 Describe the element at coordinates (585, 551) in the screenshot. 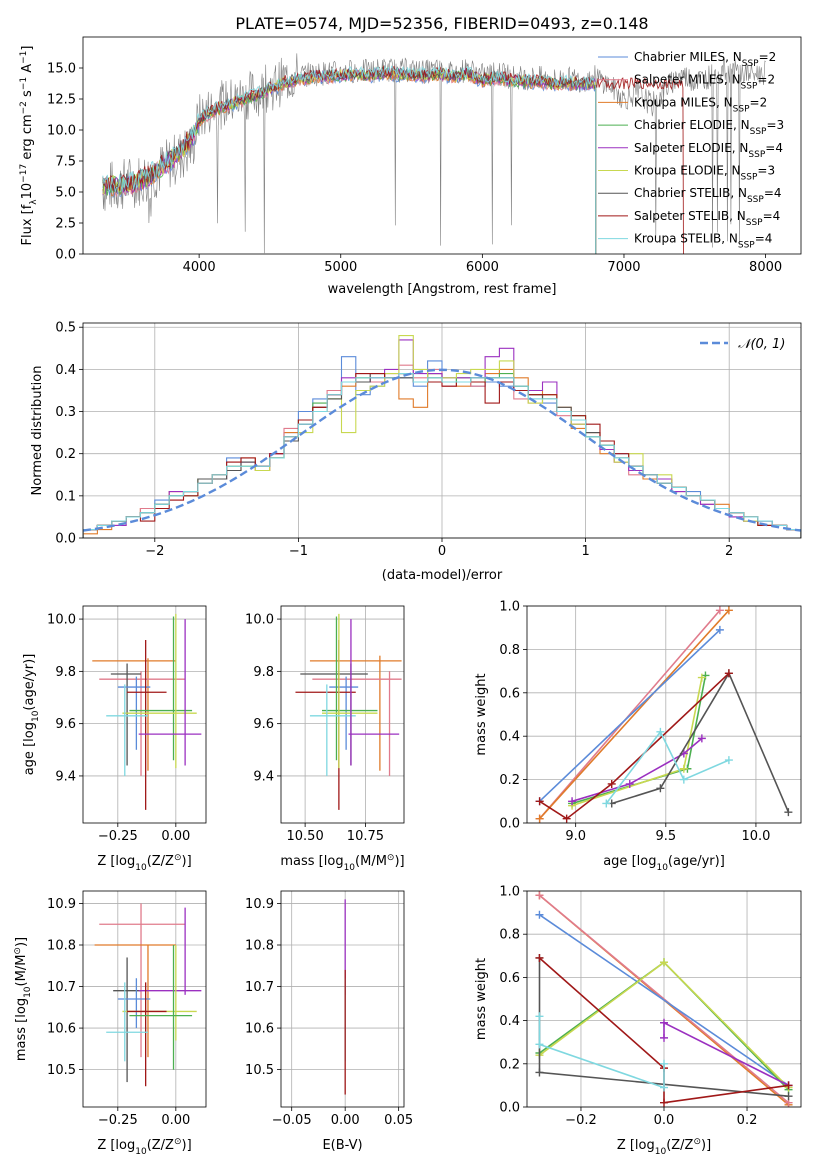

I see `x-tick-label: 1` at that location.